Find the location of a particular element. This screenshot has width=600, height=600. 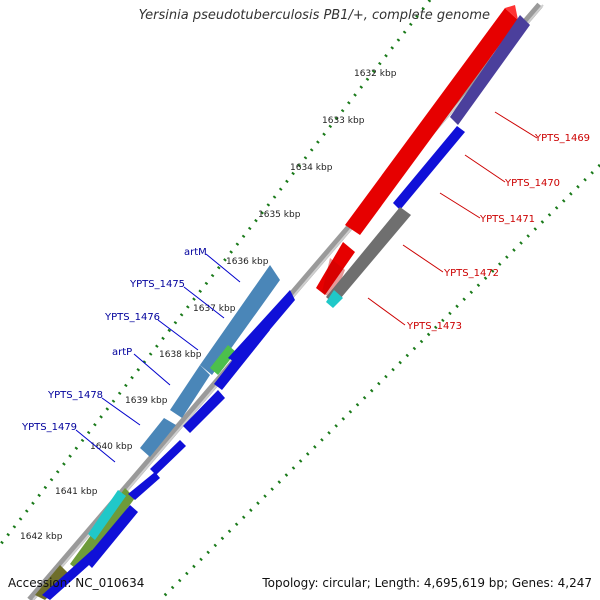

tick-label: 1633 kbp is located at coordinates (343, 121).